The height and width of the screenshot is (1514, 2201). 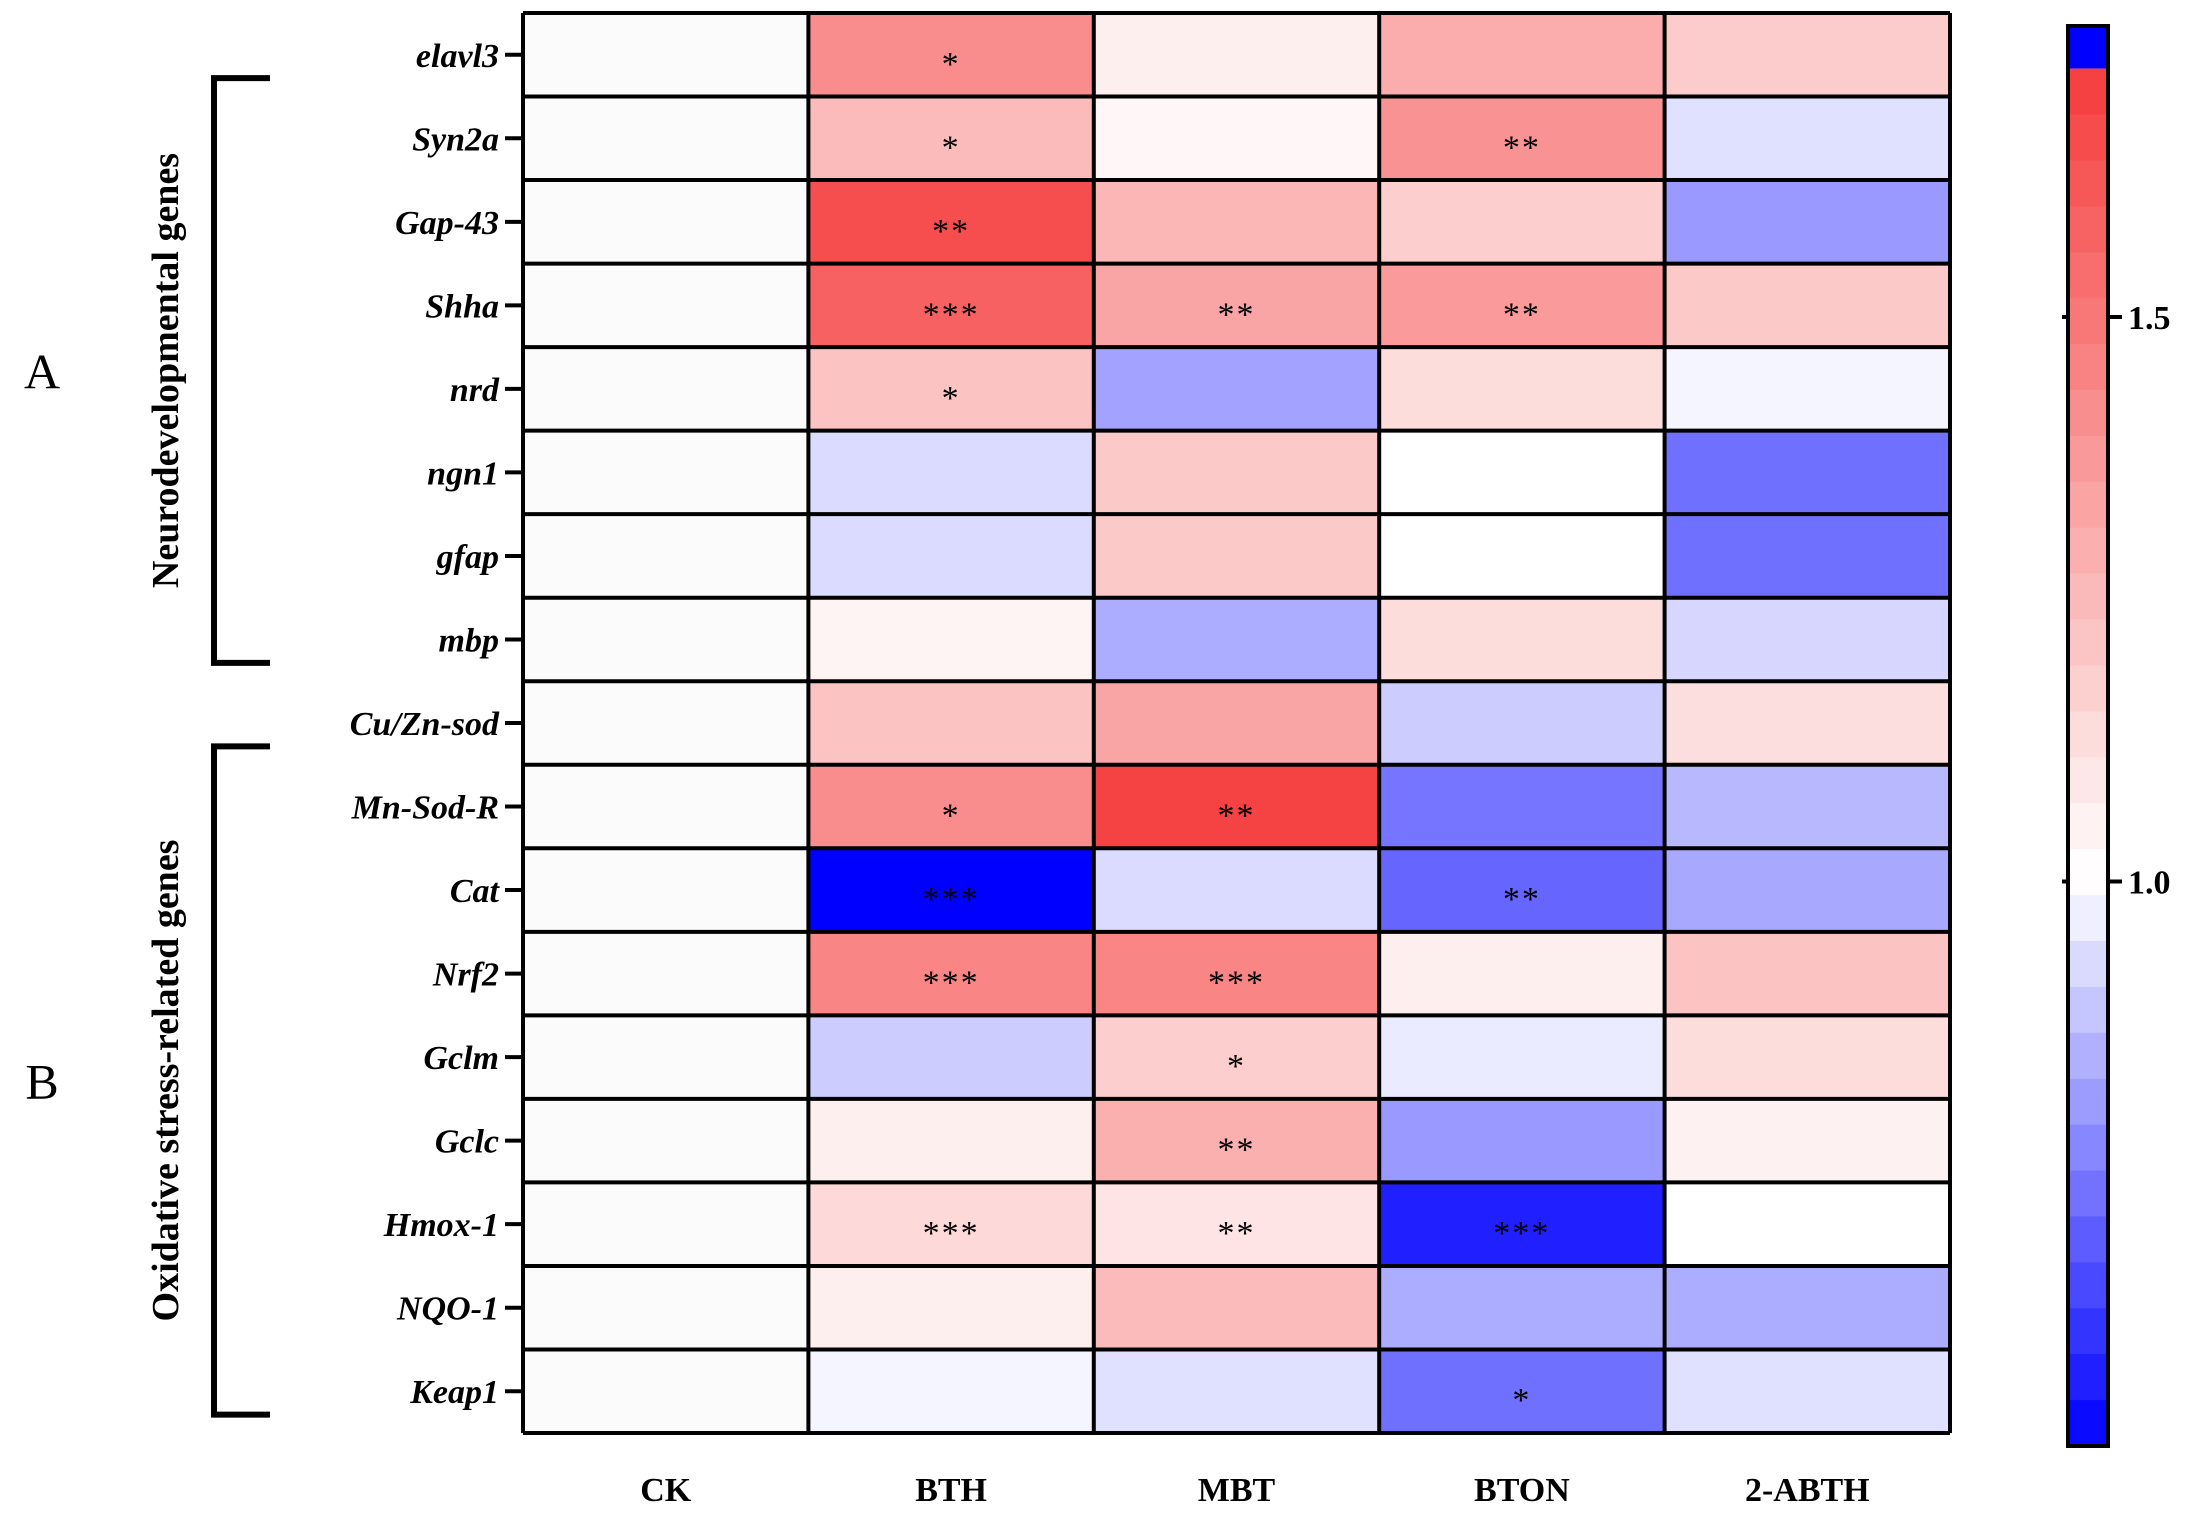 I want to click on row-label: mbp, so click(x=469, y=640).